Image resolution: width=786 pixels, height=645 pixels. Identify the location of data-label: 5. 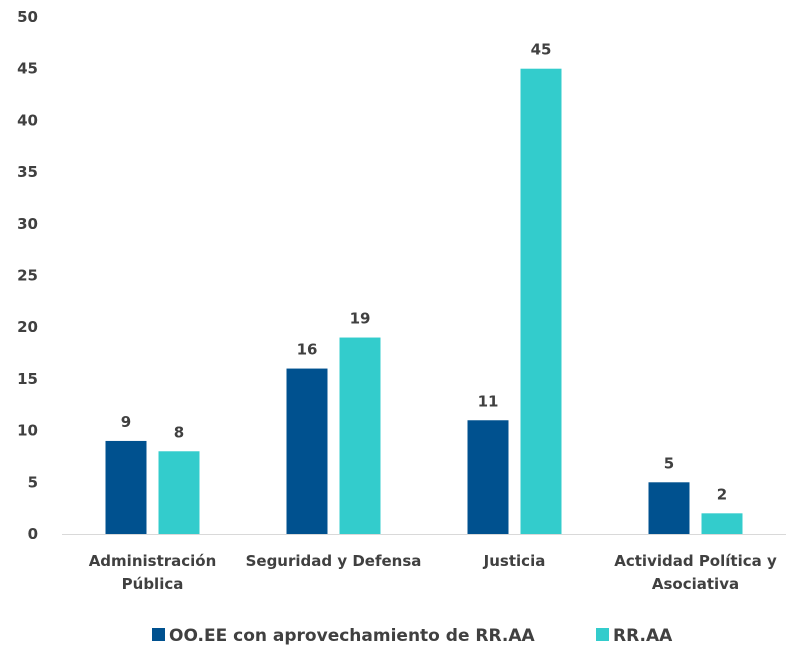
(669, 463).